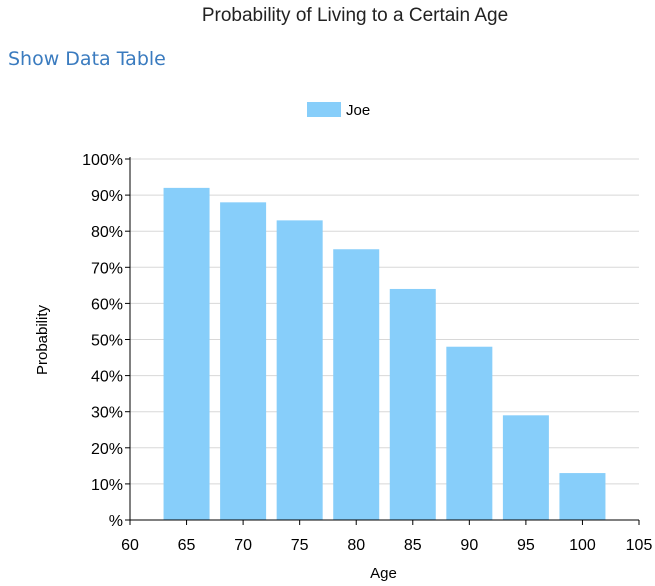 The height and width of the screenshot is (586, 655). I want to click on show-data-table-link: Show Data Table, so click(87, 59).